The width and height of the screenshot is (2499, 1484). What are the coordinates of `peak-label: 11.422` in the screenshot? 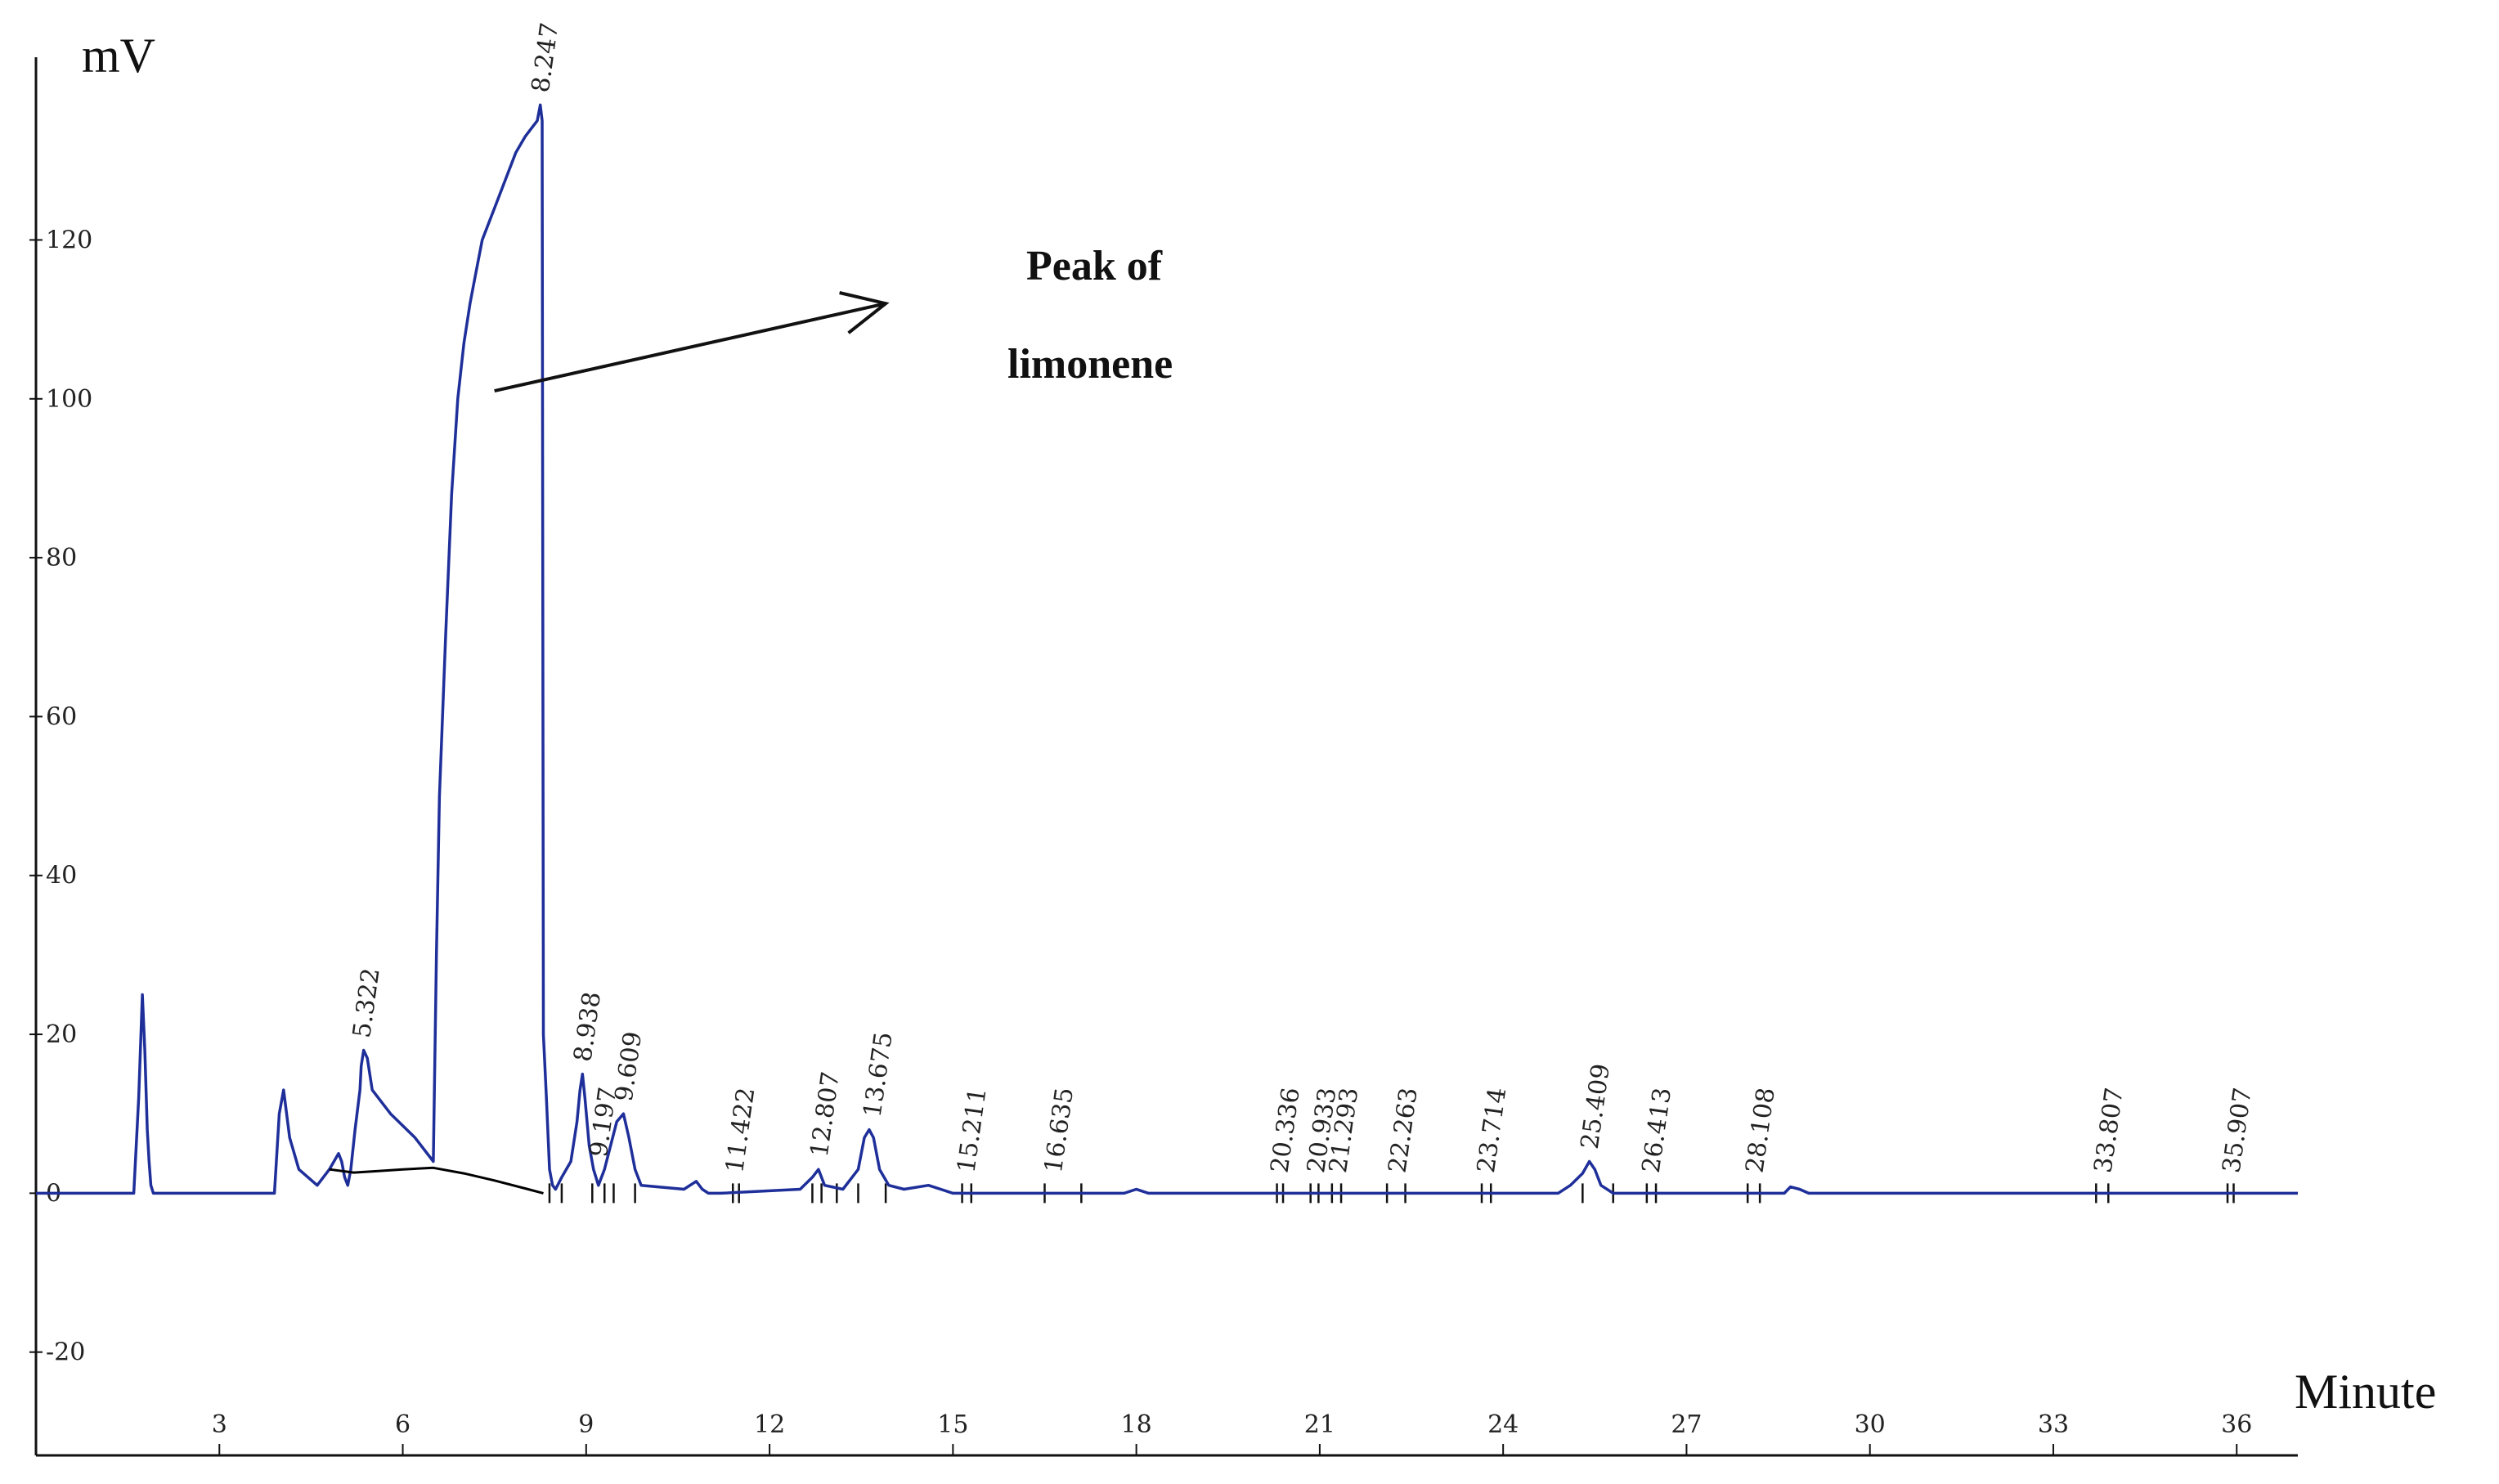 It's located at (740, 1130).